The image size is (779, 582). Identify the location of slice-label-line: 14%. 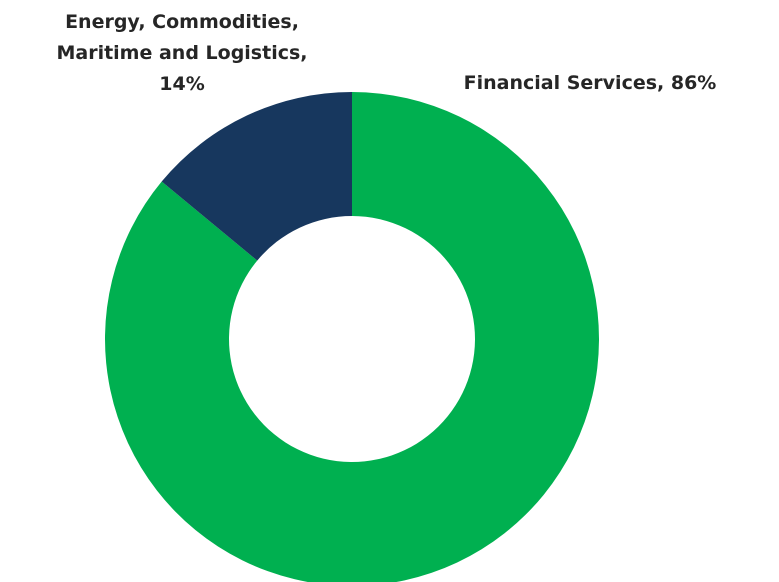
(181, 84).